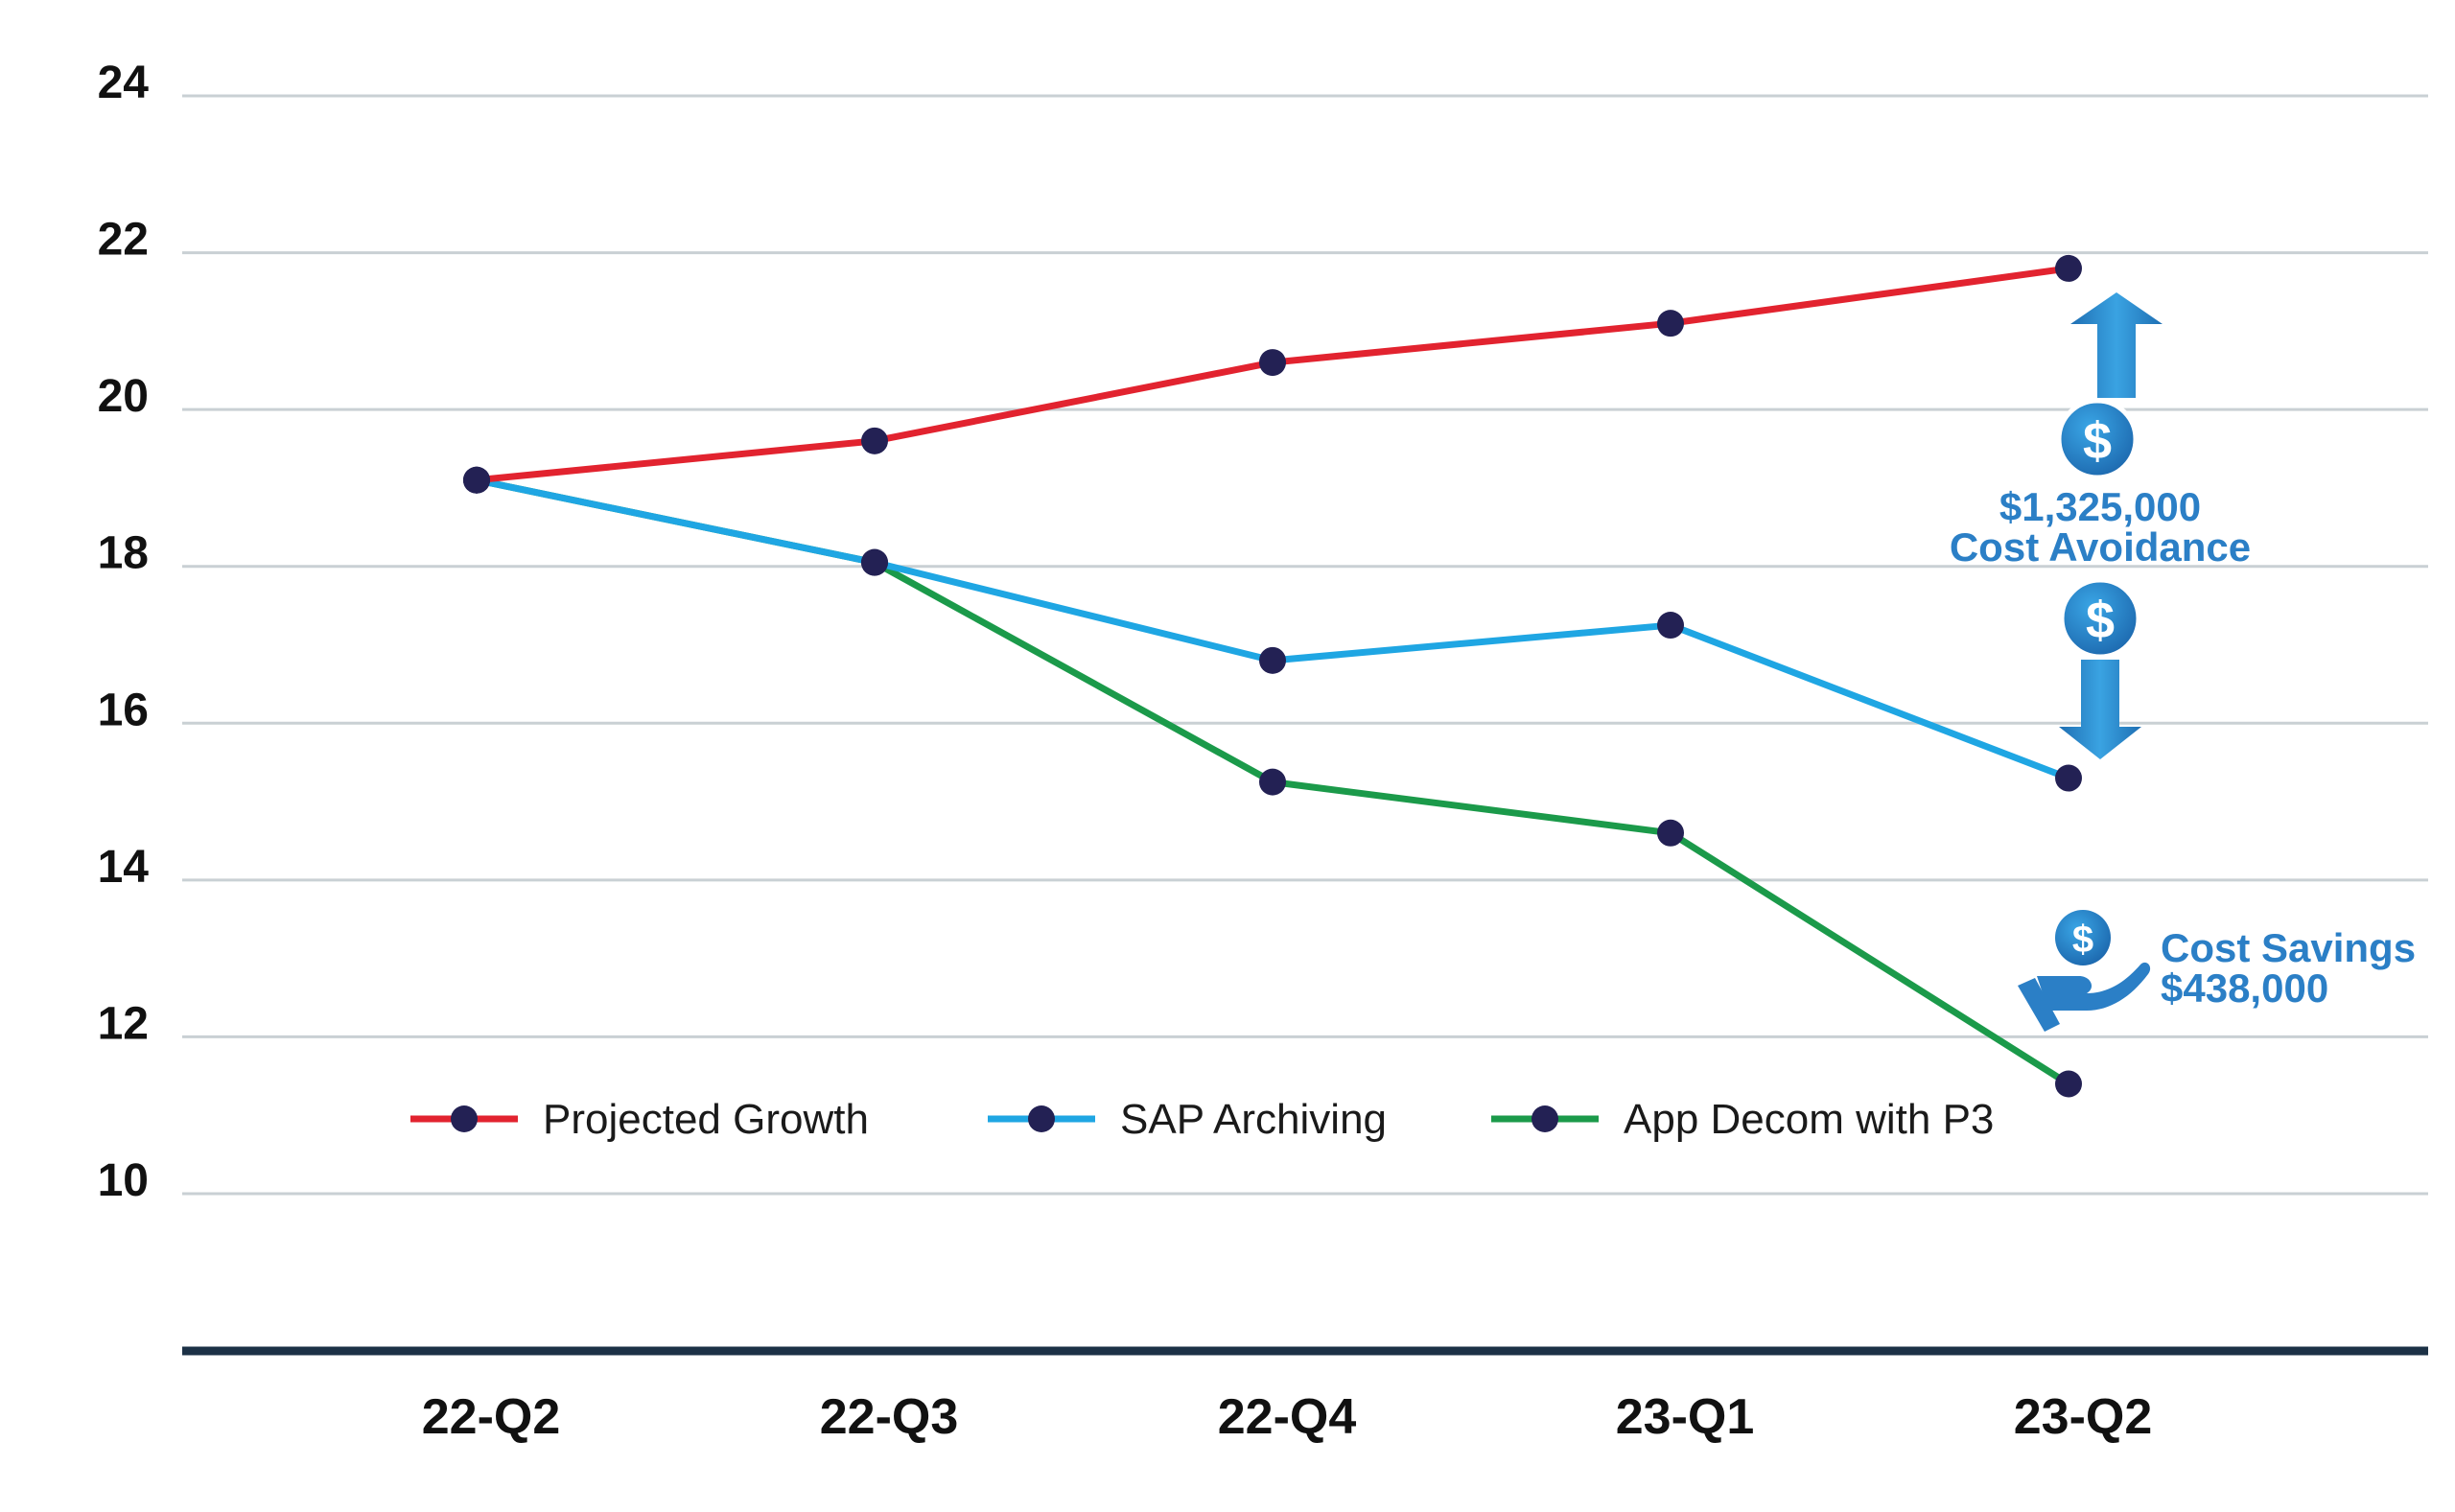 The width and height of the screenshot is (2455, 1512). I want to click on legend-item-sap-archiving: SAP Archiving, so click(1187, 1119).